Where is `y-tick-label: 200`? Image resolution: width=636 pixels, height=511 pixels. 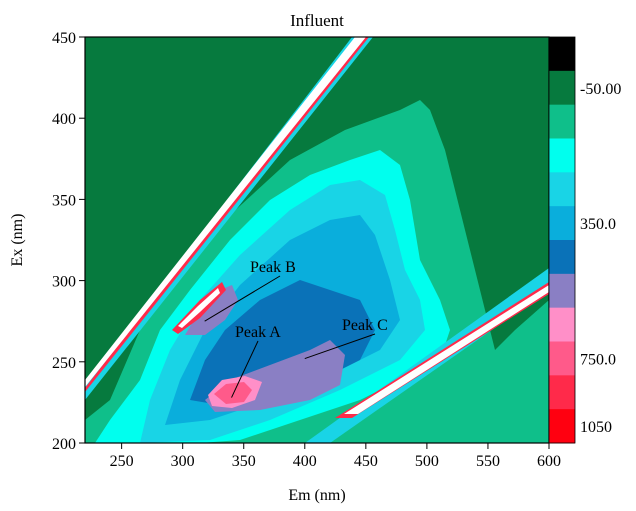 y-tick-label: 200 is located at coordinates (64, 444).